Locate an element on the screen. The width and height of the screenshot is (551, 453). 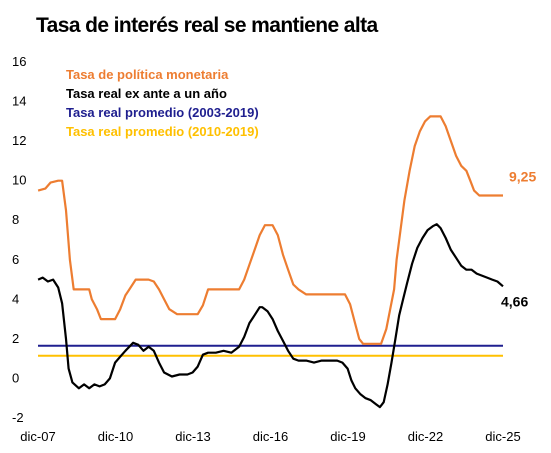
y-tick-label: 10 is located at coordinates (19, 180).